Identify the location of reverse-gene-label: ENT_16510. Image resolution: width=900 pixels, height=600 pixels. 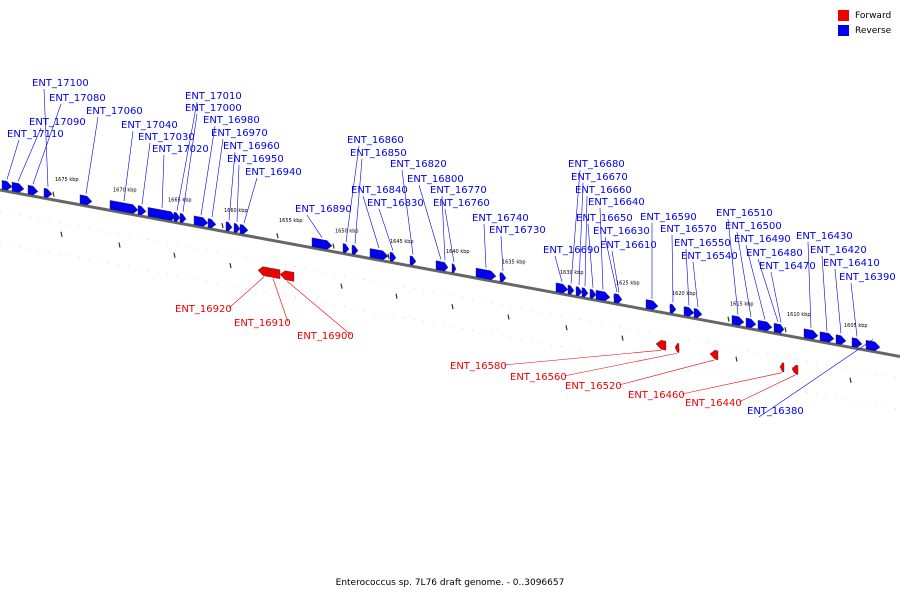
(744, 213).